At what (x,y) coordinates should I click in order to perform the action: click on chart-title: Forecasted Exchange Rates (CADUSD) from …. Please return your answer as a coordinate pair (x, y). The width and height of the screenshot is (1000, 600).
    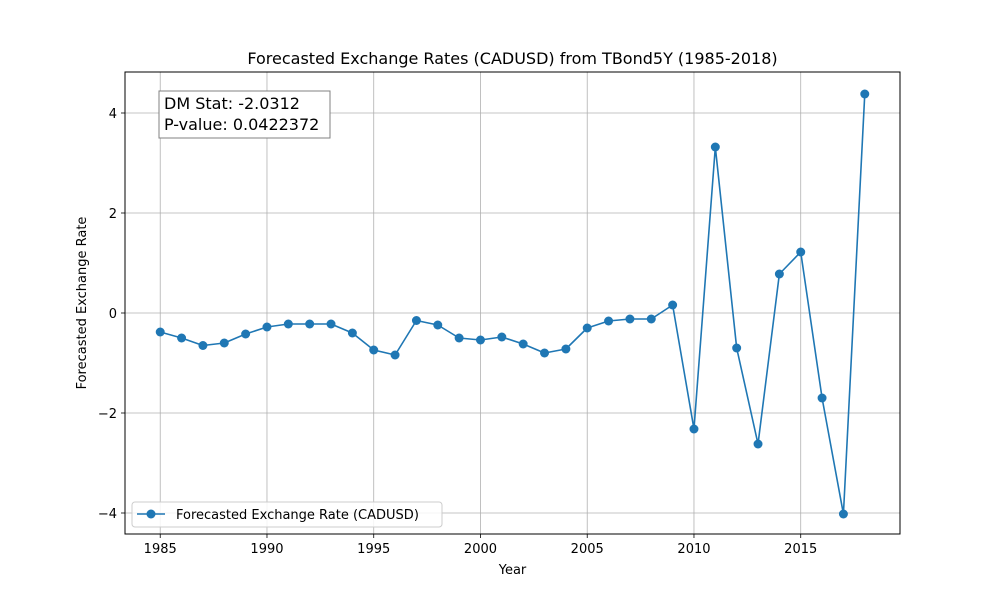
    Looking at the image, I should click on (512, 58).